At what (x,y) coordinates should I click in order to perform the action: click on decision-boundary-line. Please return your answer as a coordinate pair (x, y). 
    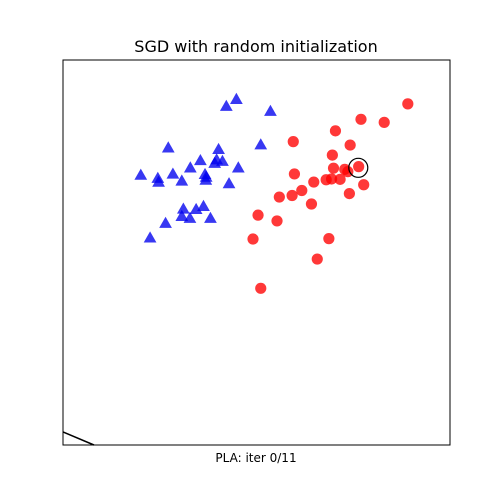
    Looking at the image, I should click on (78, 438).